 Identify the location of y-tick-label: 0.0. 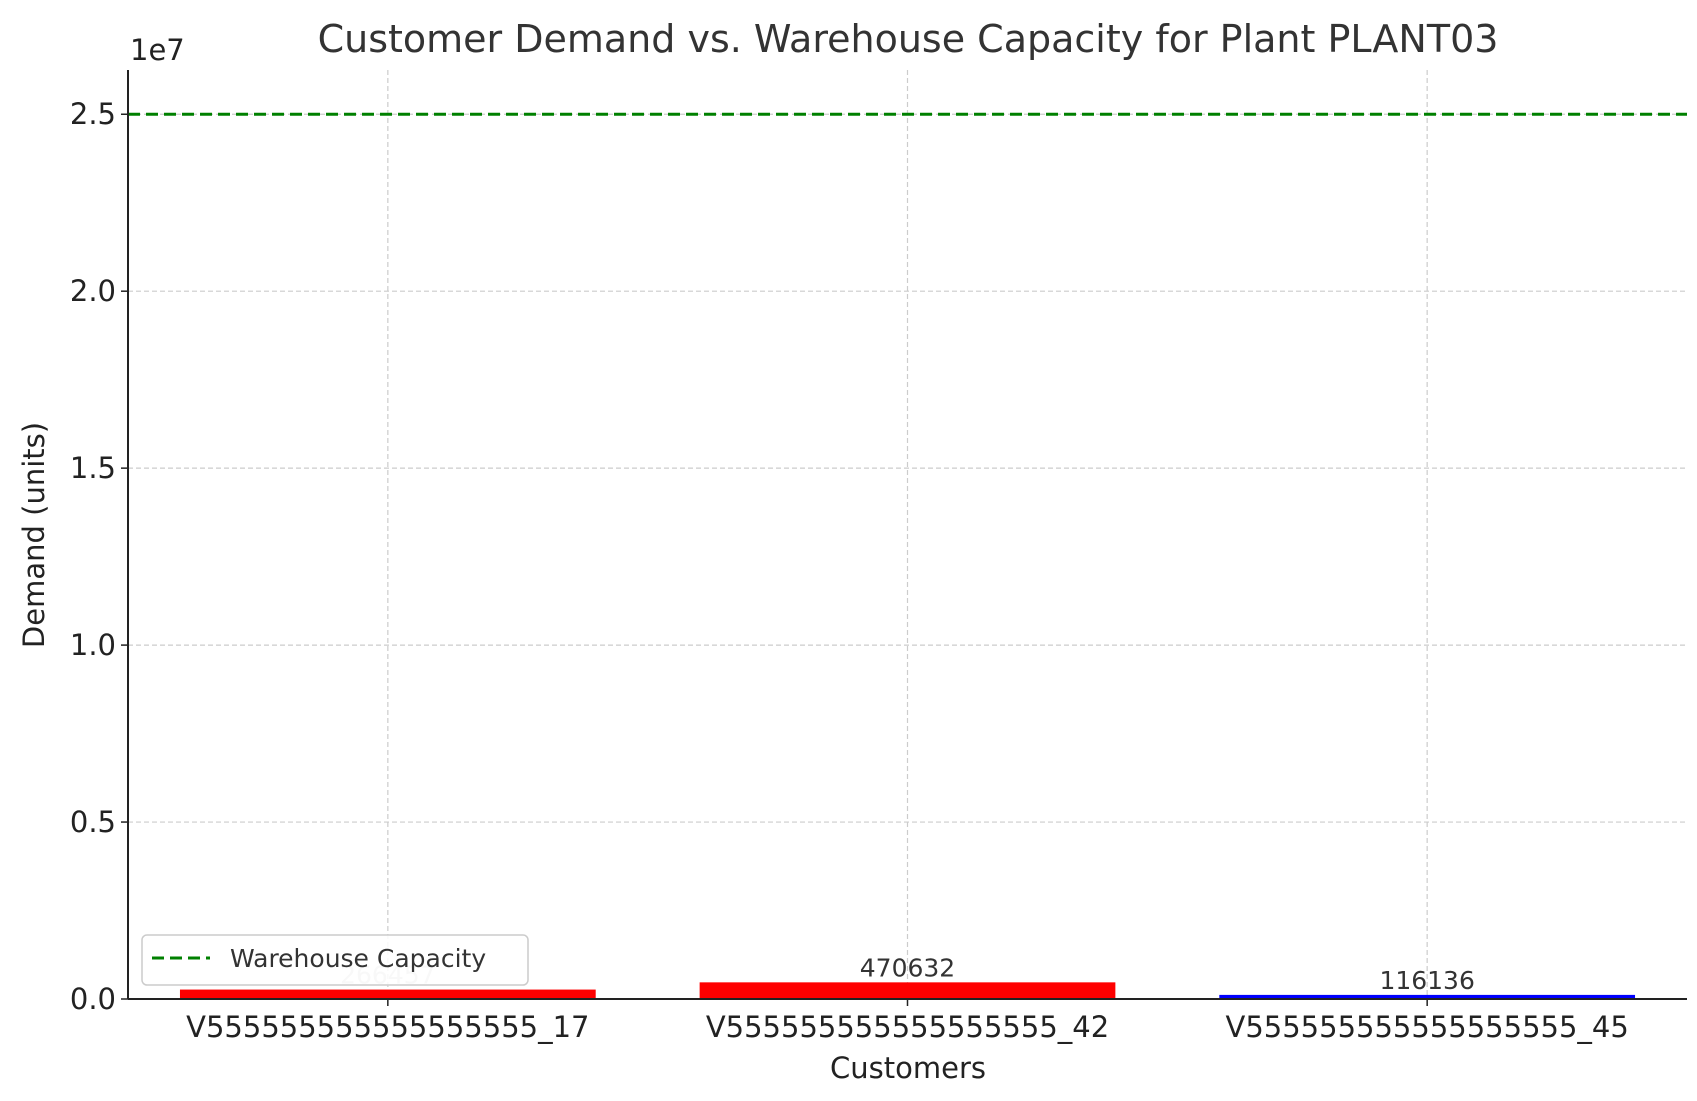
(93, 999).